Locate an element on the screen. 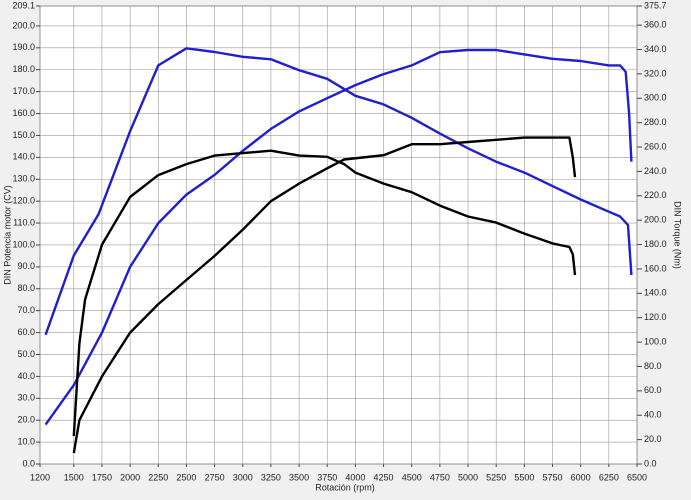 The height and width of the screenshot is (500, 691). y-tick-label: 0.0 is located at coordinates (28, 463).